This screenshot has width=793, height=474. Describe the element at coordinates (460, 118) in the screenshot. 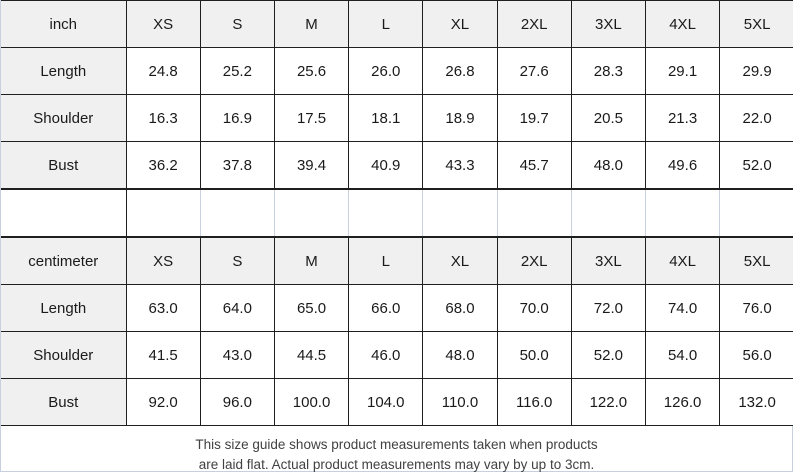

I see `cell-inch-shoulder-xl: 18.9` at that location.